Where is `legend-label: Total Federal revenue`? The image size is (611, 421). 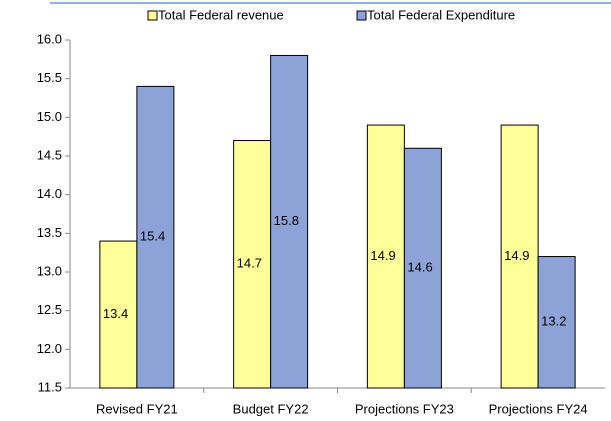
legend-label: Total Federal revenue is located at coordinates (221, 14).